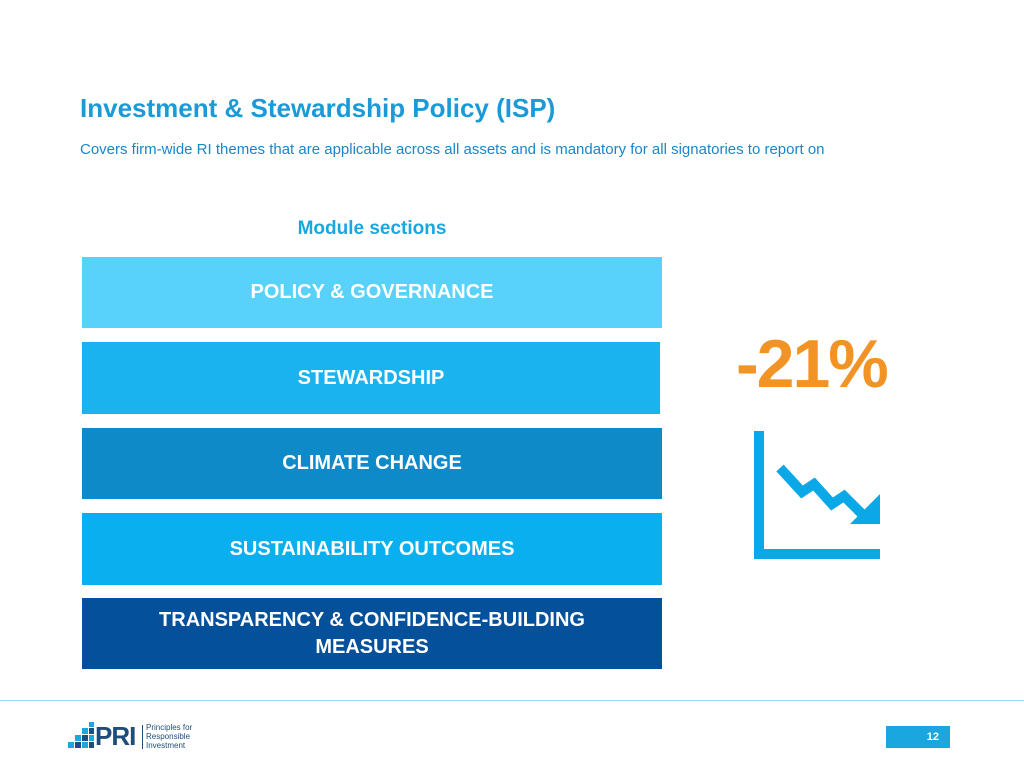 This screenshot has height=768, width=1024. What do you see at coordinates (812, 364) in the screenshot?
I see `decline-stat: -21%` at bounding box center [812, 364].